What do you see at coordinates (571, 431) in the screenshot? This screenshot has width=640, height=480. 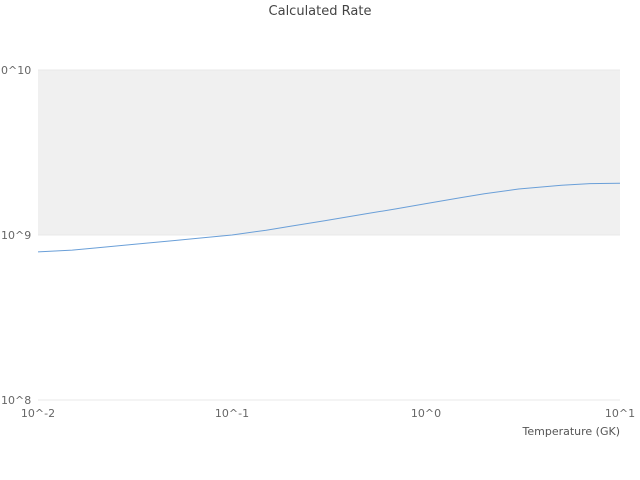 I see `x-axis-label: Temperature (GK)` at bounding box center [571, 431].